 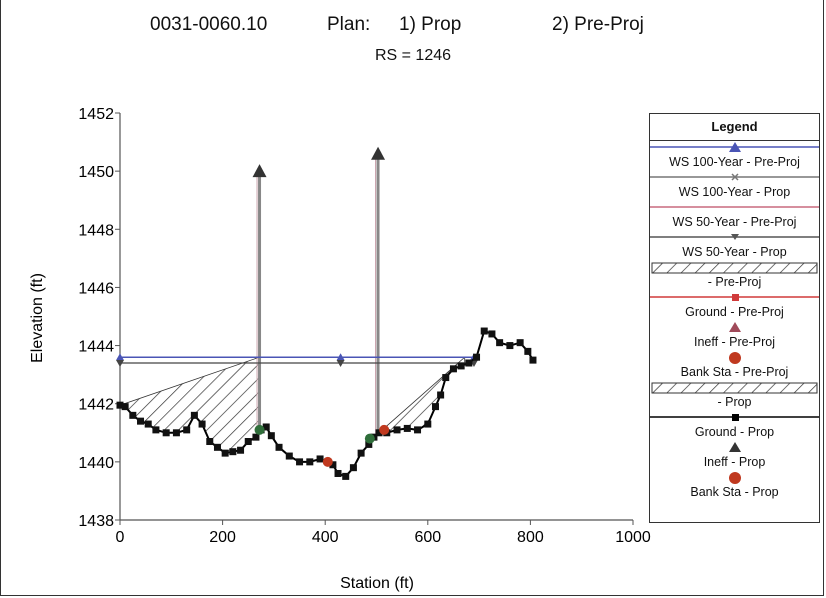 I want to click on legend-item: Ineff - Prop, so click(x=734, y=456).